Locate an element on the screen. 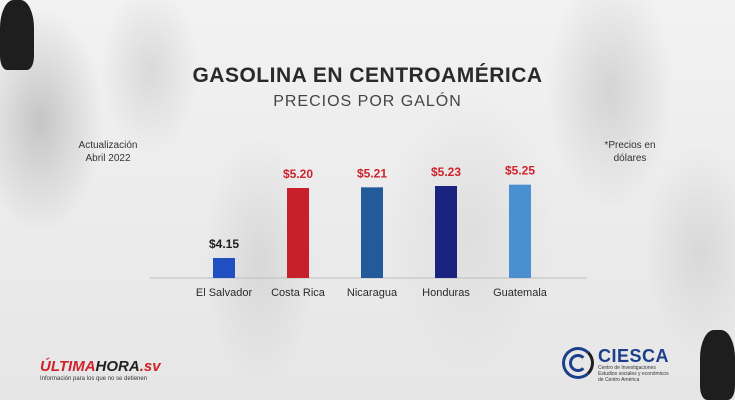 The width and height of the screenshot is (735, 400). update-note-line1: Actualización is located at coordinates (108, 145).